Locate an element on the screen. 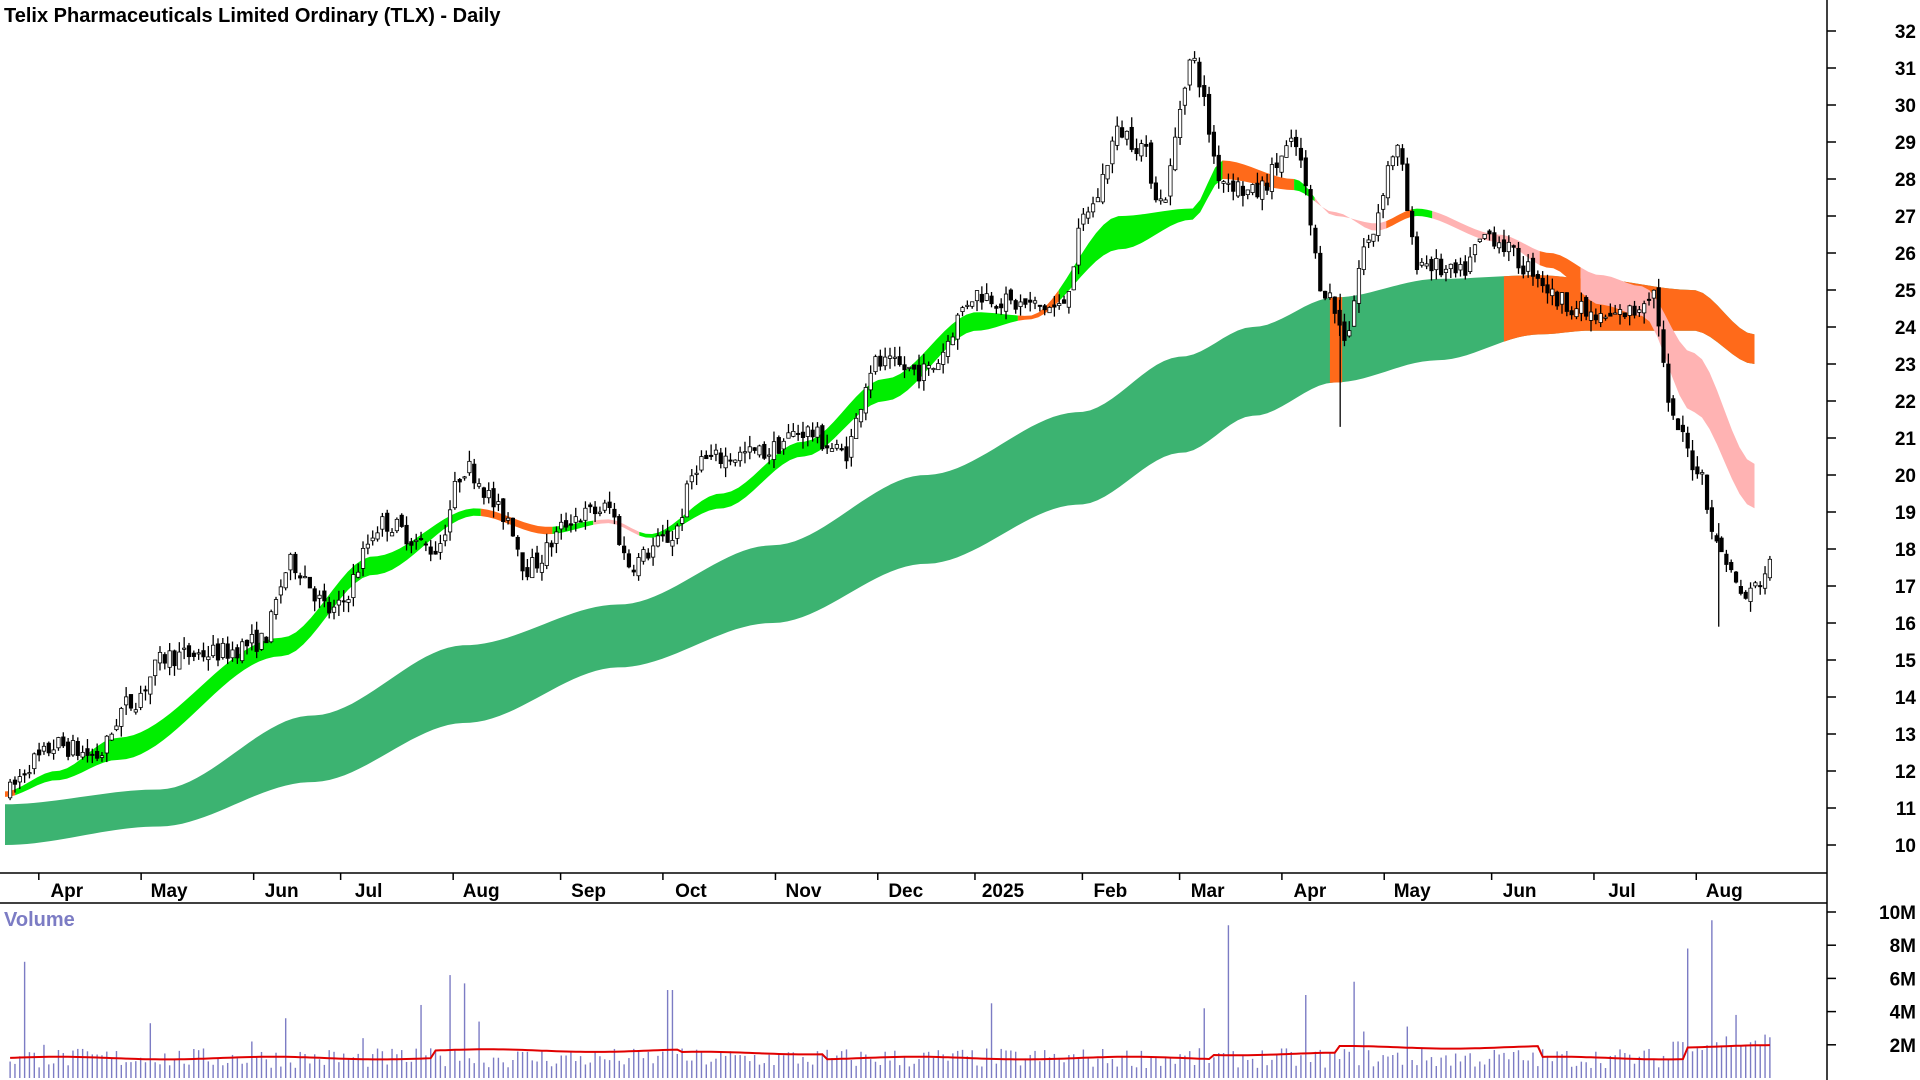 The width and height of the screenshot is (1920, 1080). date-tick-label: Nov is located at coordinates (804, 891).